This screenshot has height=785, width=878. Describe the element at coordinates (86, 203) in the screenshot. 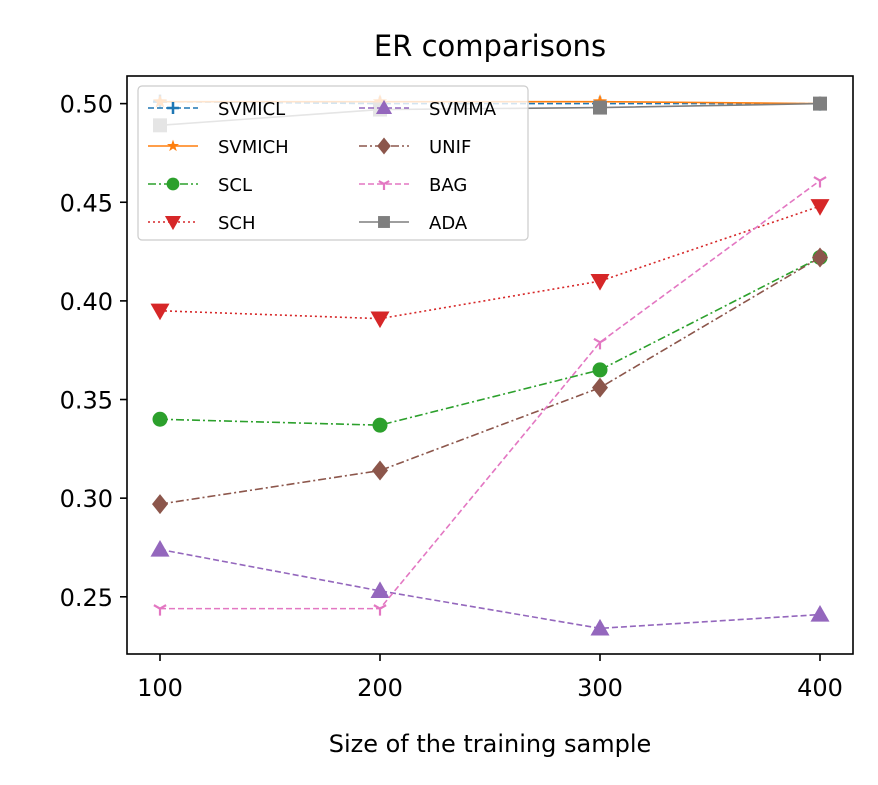

I see `y-tick-label: 0.45` at that location.